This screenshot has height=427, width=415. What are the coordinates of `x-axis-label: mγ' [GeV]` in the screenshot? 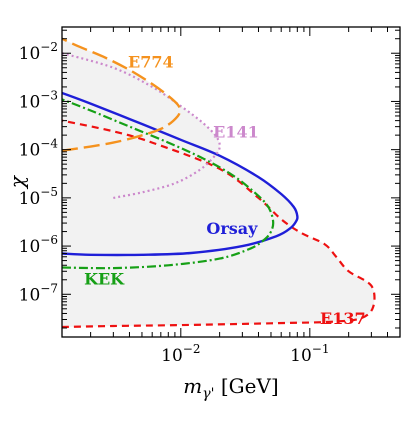 It's located at (230, 388).